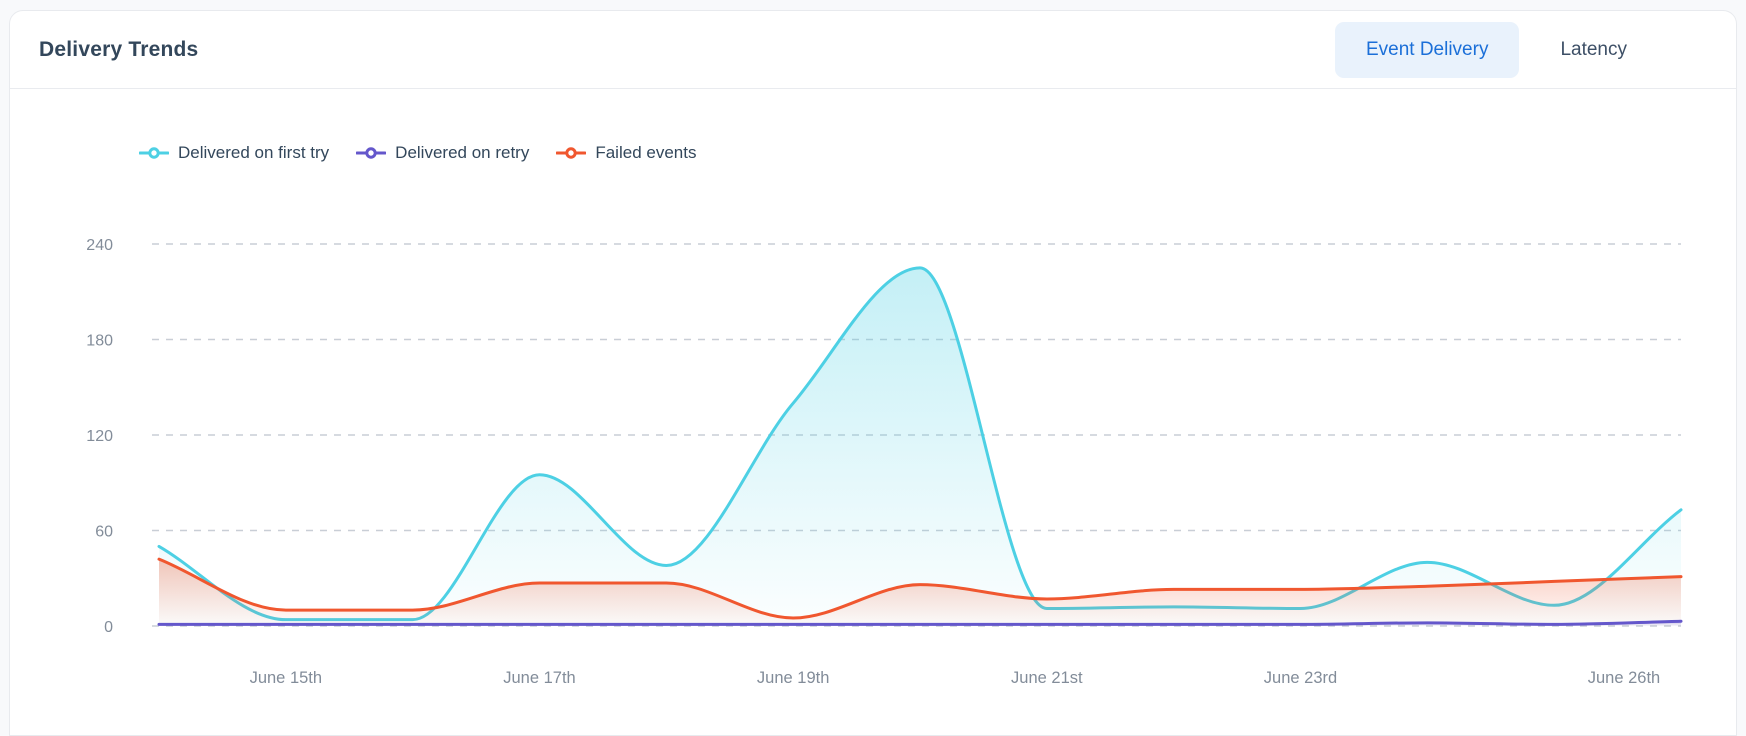 This screenshot has height=736, width=1746. I want to click on legend-item-failed-events: Failed events, so click(626, 153).